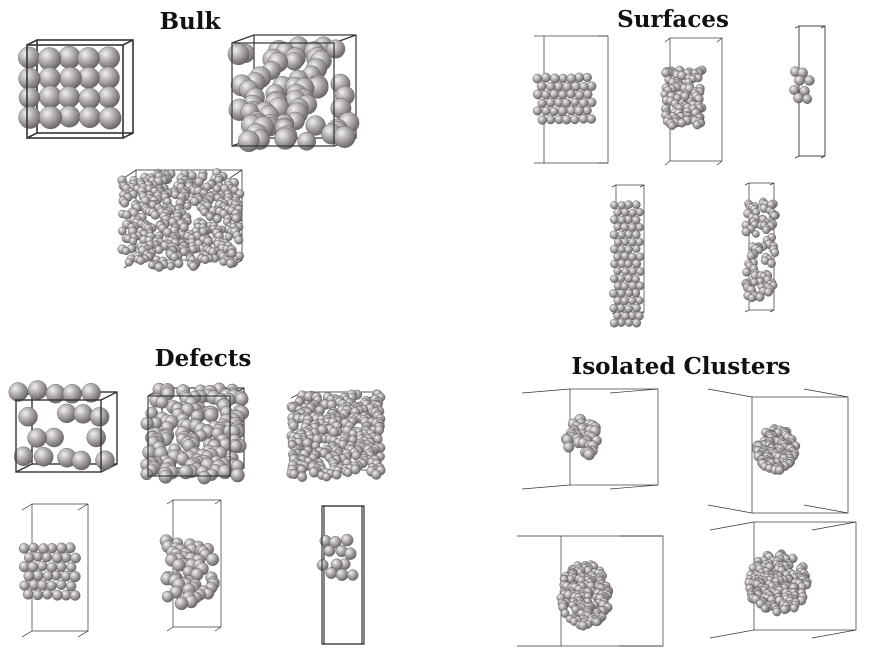 Image resolution: width=871 pixels, height=664 pixels. I want to click on bulk-section, so click(189, 153).